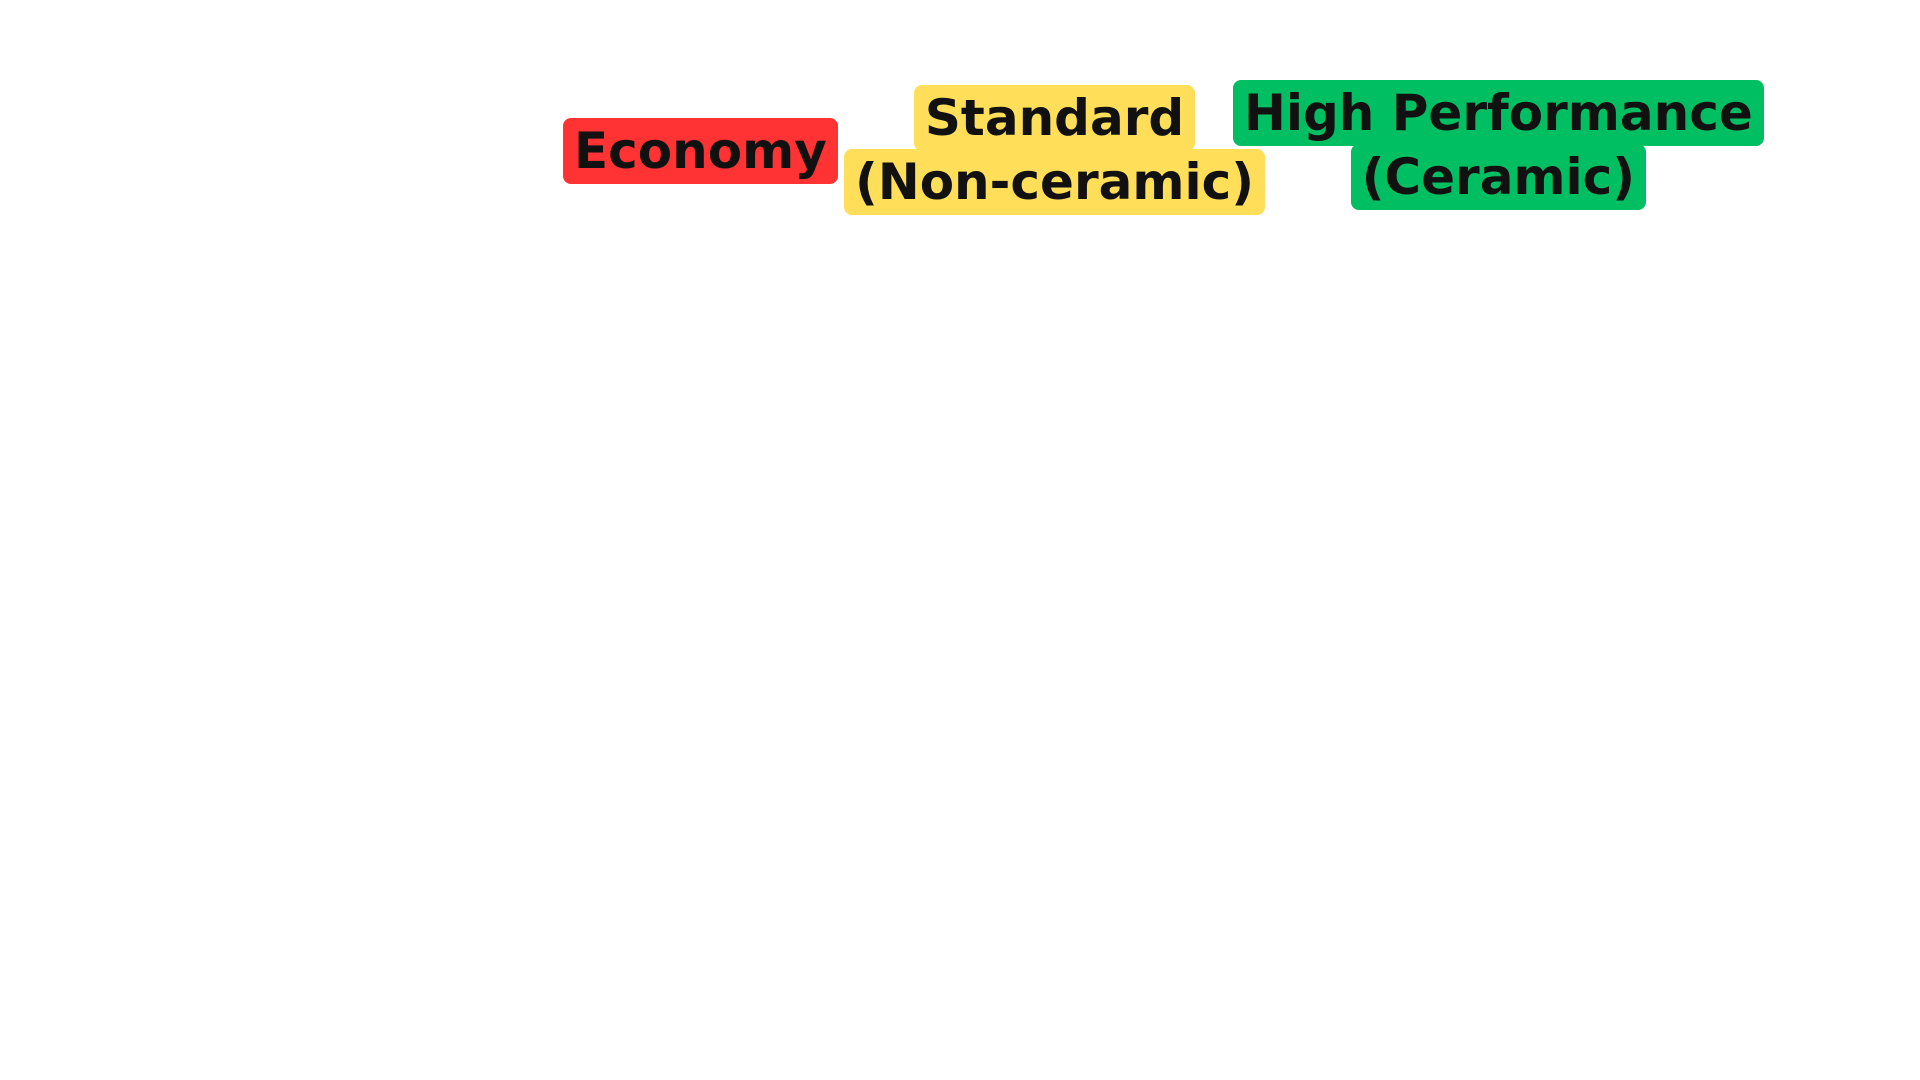  Describe the element at coordinates (1498, 113) in the screenshot. I see `high-performance-label-line-1: High Performance` at that location.